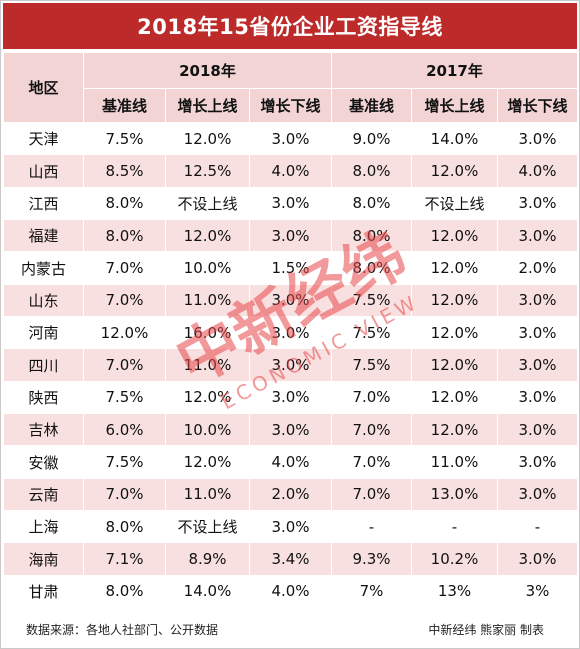  I want to click on region-cell: 河南, so click(43, 333).